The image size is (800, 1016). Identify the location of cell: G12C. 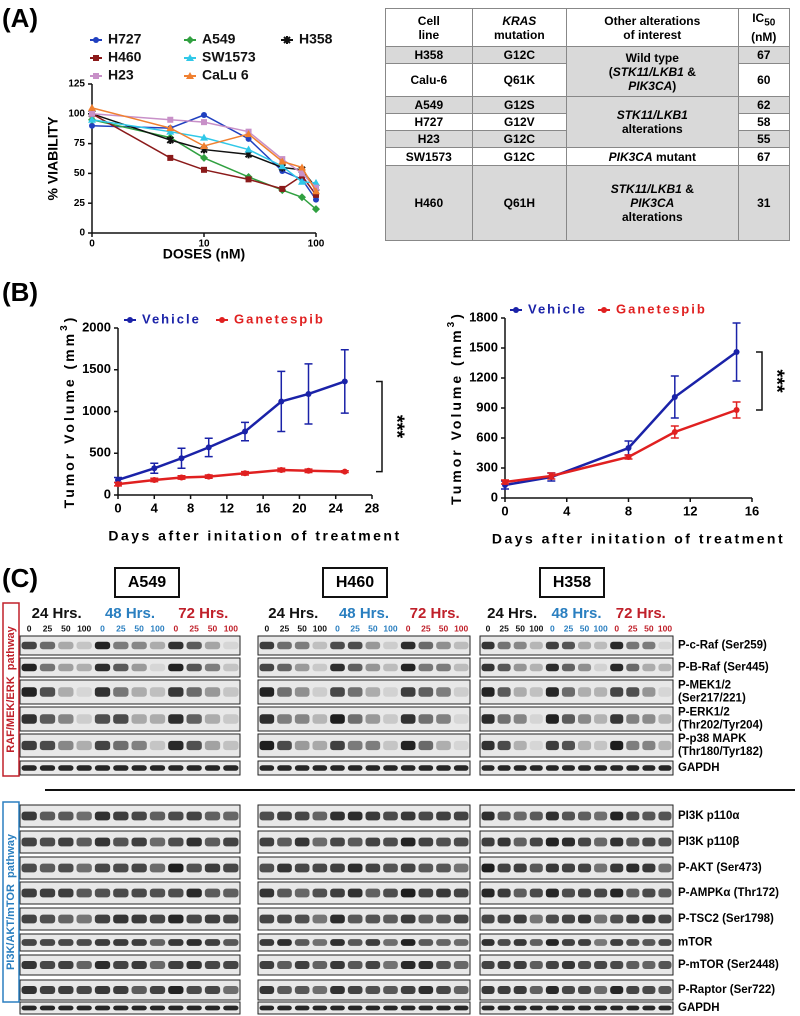
(519, 156).